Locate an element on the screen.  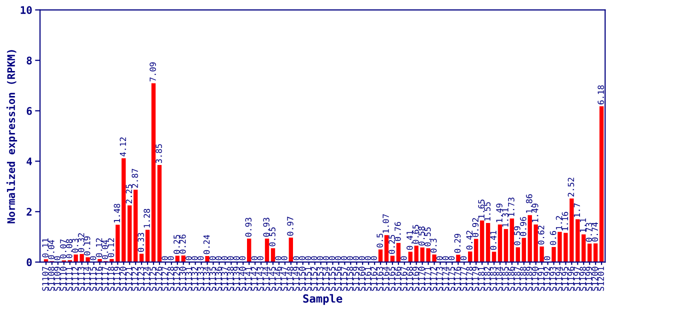
x-tick-label: S1116 is located at coordinates (99, 278).